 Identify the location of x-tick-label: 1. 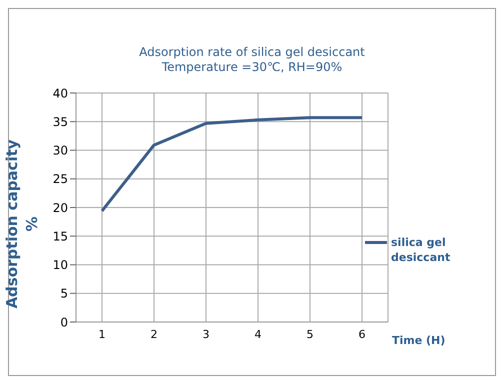
(102, 334).